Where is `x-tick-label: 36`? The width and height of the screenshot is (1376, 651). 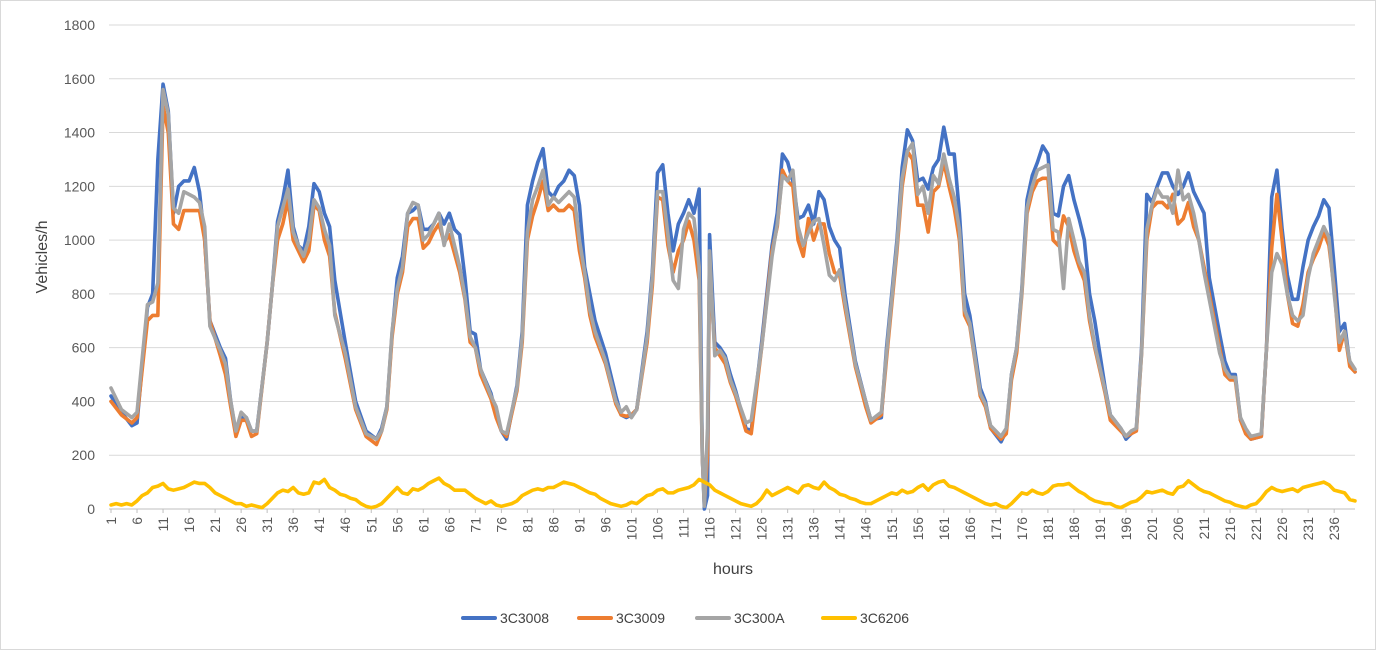 x-tick-label: 36 is located at coordinates (293, 525).